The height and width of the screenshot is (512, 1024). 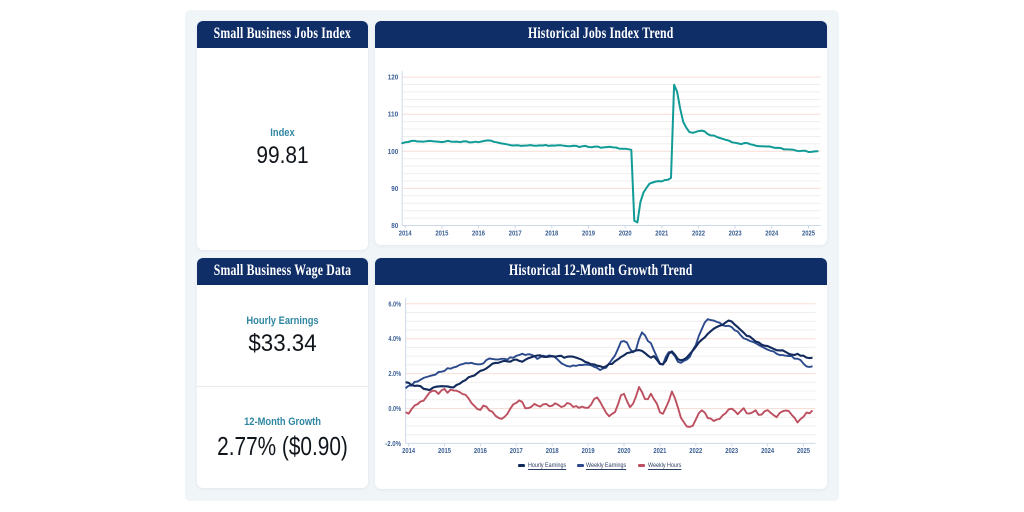 What do you see at coordinates (394, 188) in the screenshot?
I see `svg-text: 90` at bounding box center [394, 188].